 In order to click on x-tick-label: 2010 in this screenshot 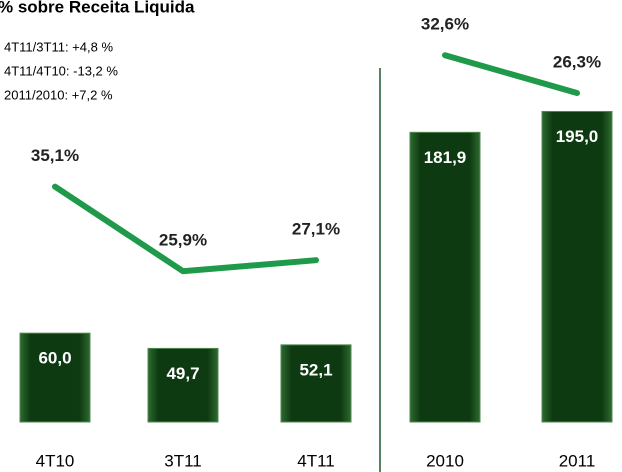, I will do `click(445, 460)`.